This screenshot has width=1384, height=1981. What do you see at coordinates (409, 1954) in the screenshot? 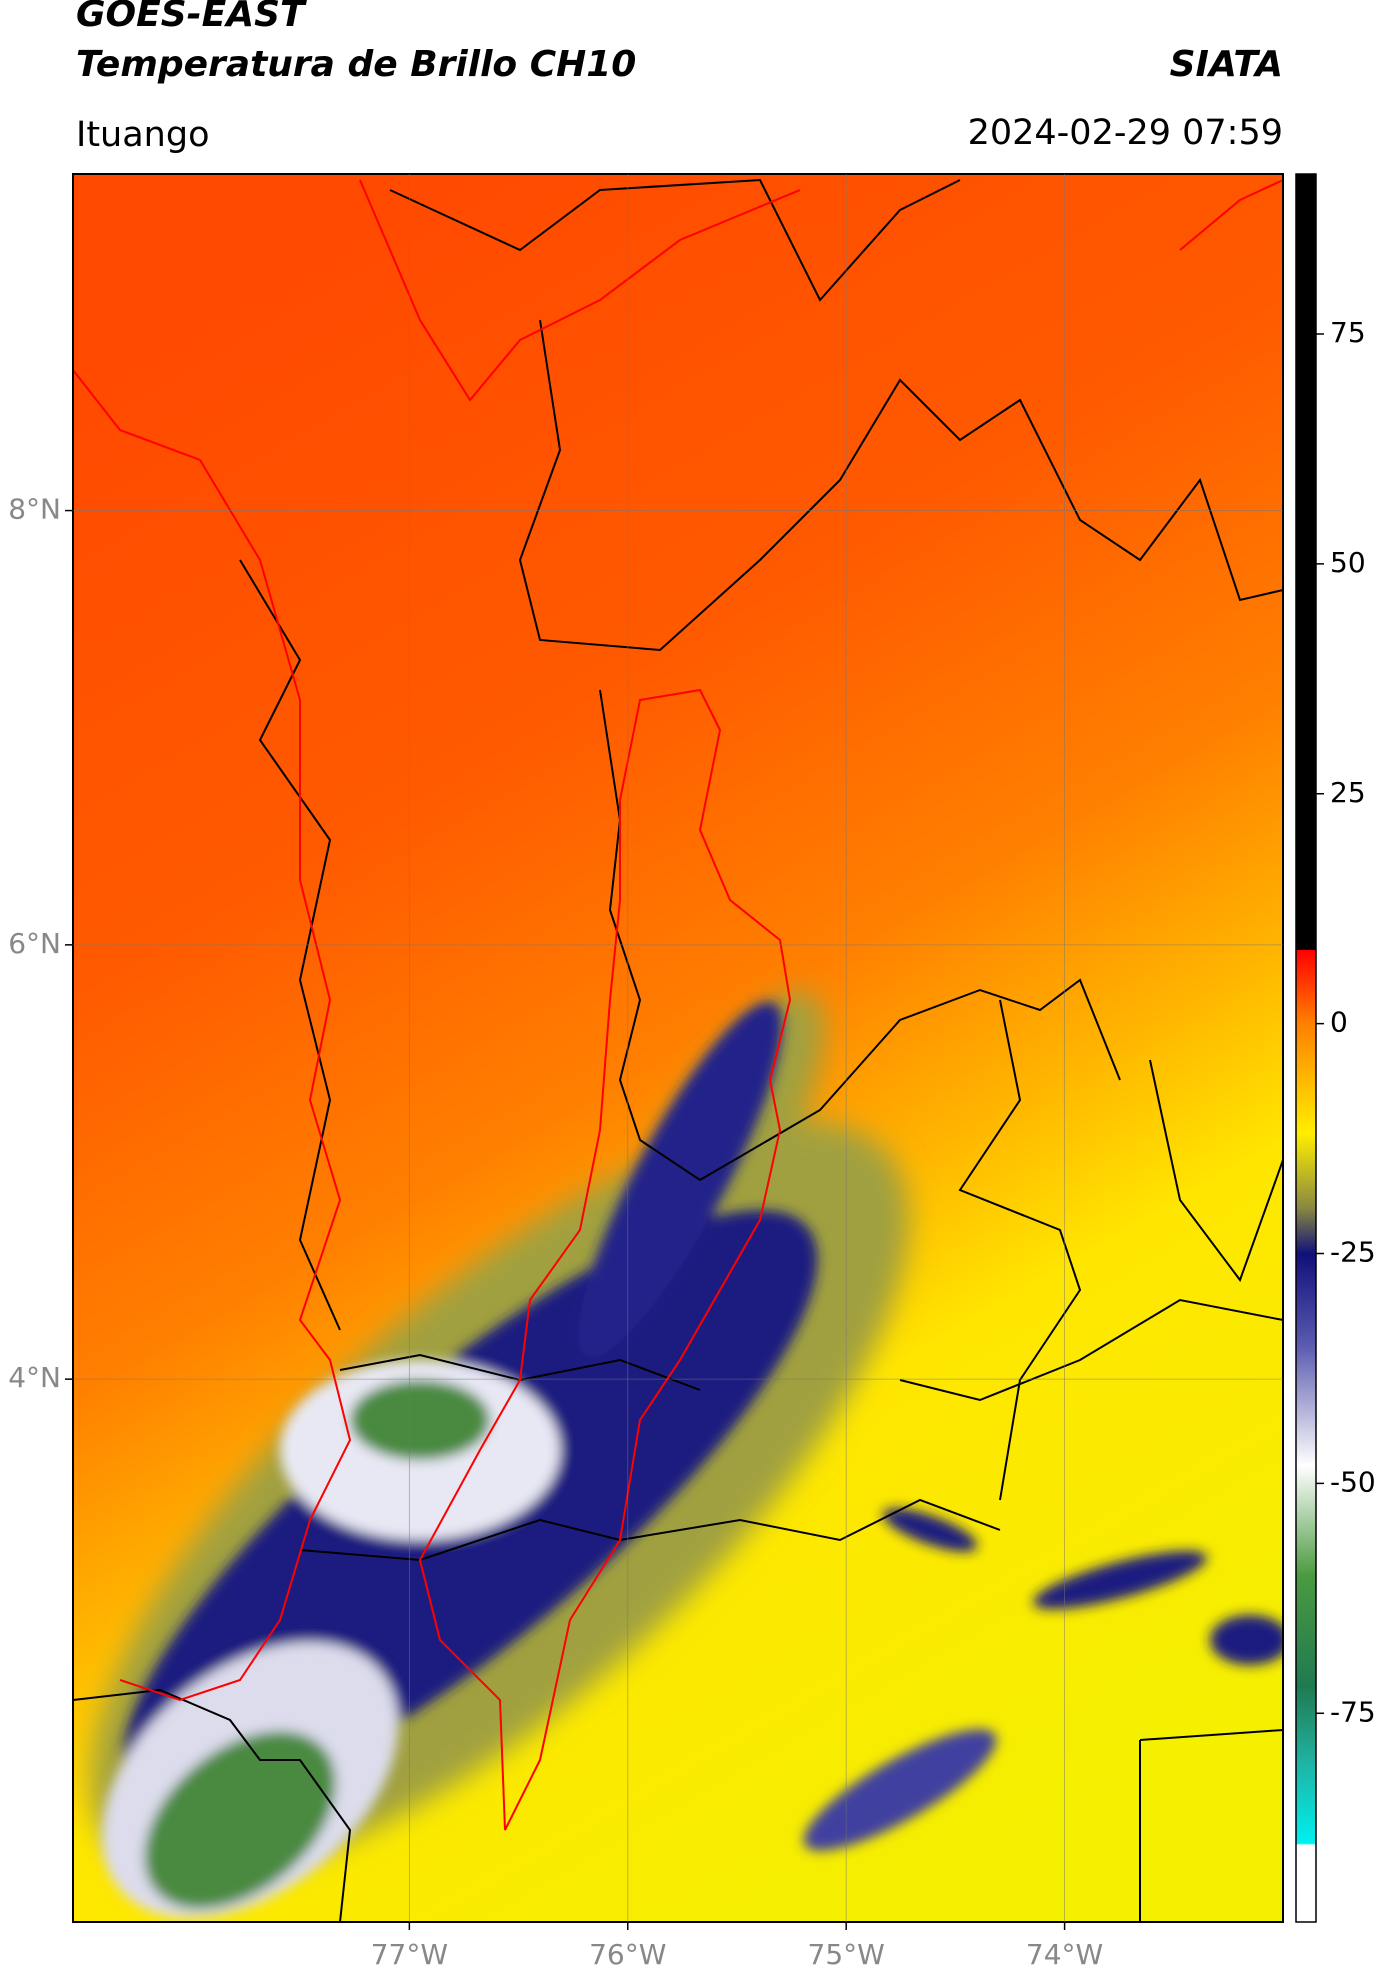
I see `x-tick-label: 77°W` at bounding box center [409, 1954].